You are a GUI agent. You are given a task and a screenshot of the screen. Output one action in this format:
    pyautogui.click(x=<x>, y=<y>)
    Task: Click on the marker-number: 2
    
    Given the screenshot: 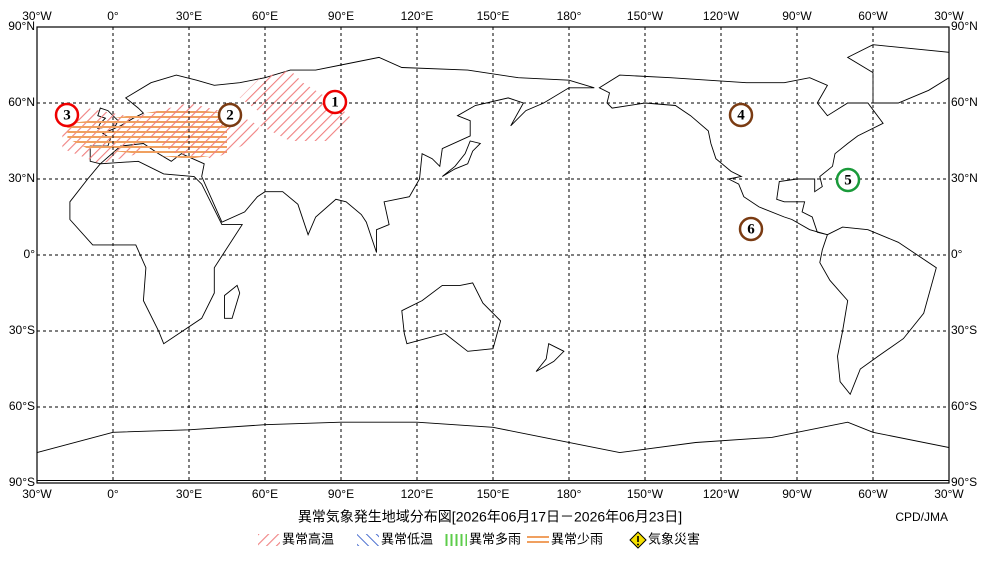 What is the action you would take?
    pyautogui.click(x=230, y=115)
    